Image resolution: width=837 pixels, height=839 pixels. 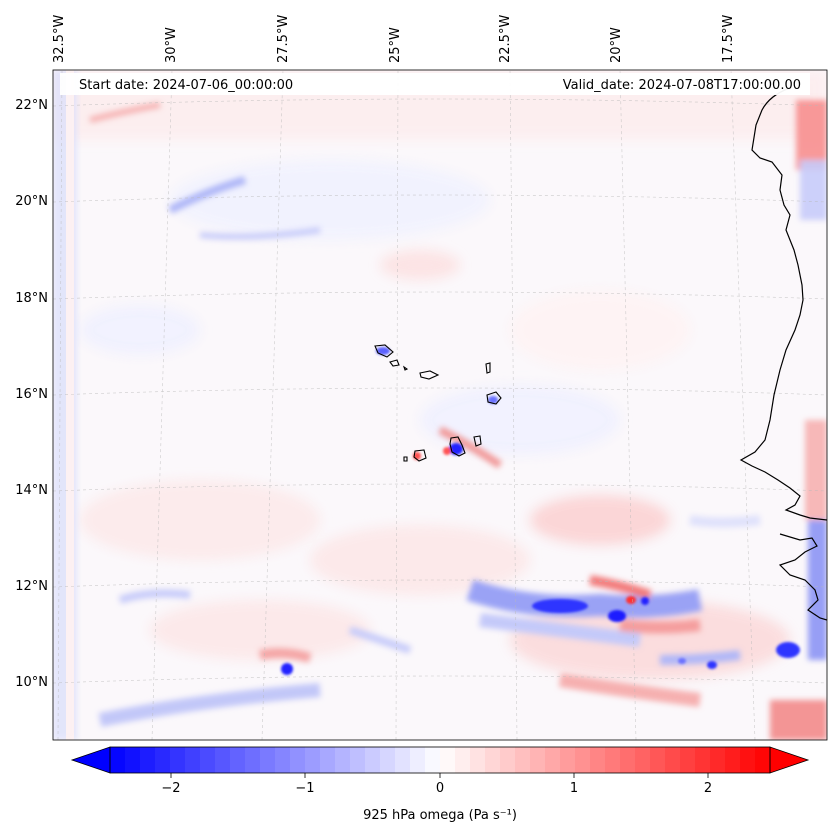 I want to click on colorbar-frame, so click(x=440, y=760).